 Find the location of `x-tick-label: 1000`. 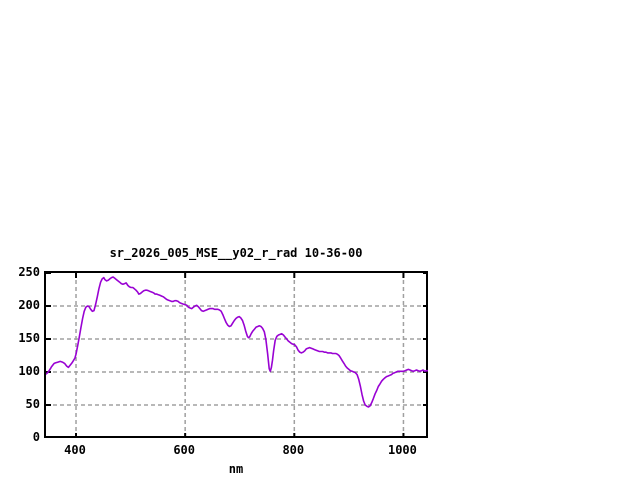

x-tick-label: 1000 is located at coordinates (402, 450).